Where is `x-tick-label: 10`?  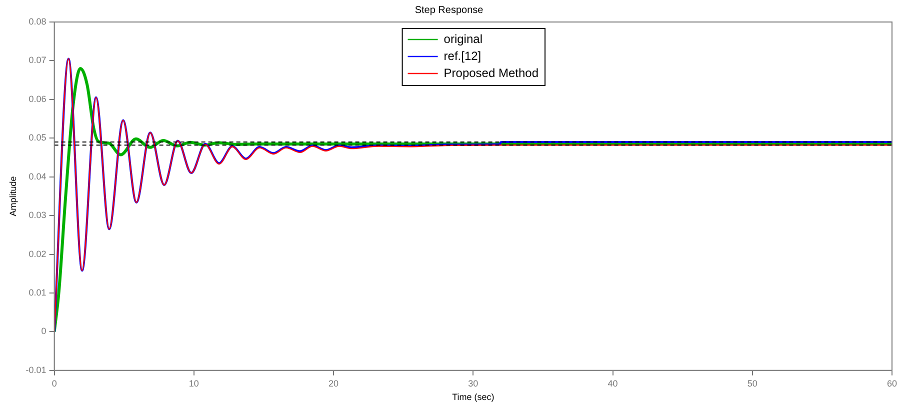 x-tick-label: 10 is located at coordinates (193, 383).